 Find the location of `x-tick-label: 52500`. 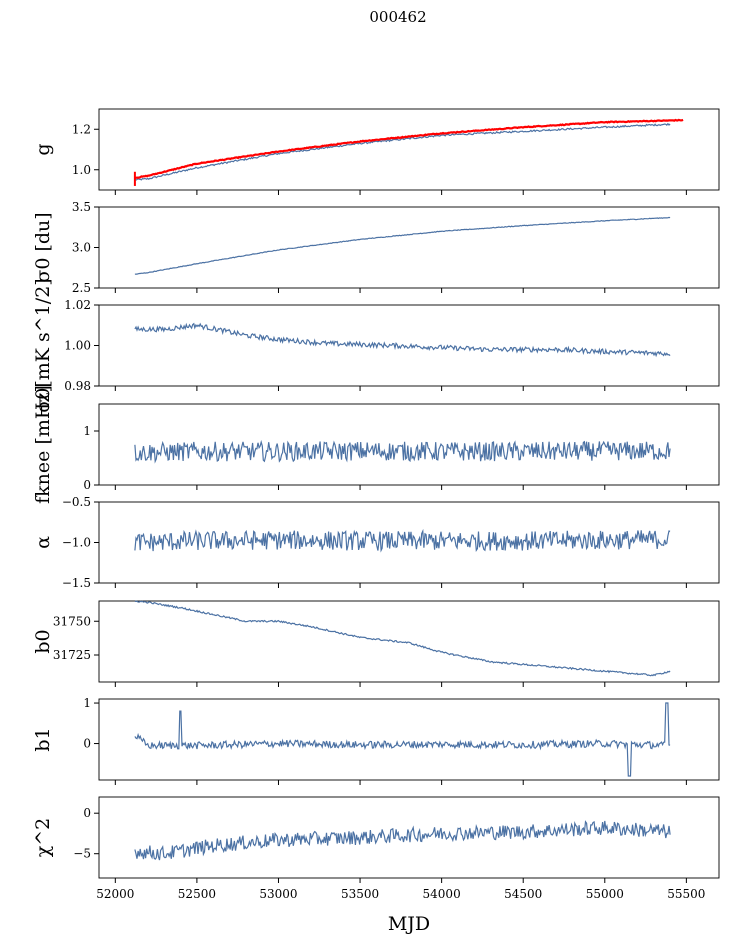

x-tick-label: 52500 is located at coordinates (197, 894).